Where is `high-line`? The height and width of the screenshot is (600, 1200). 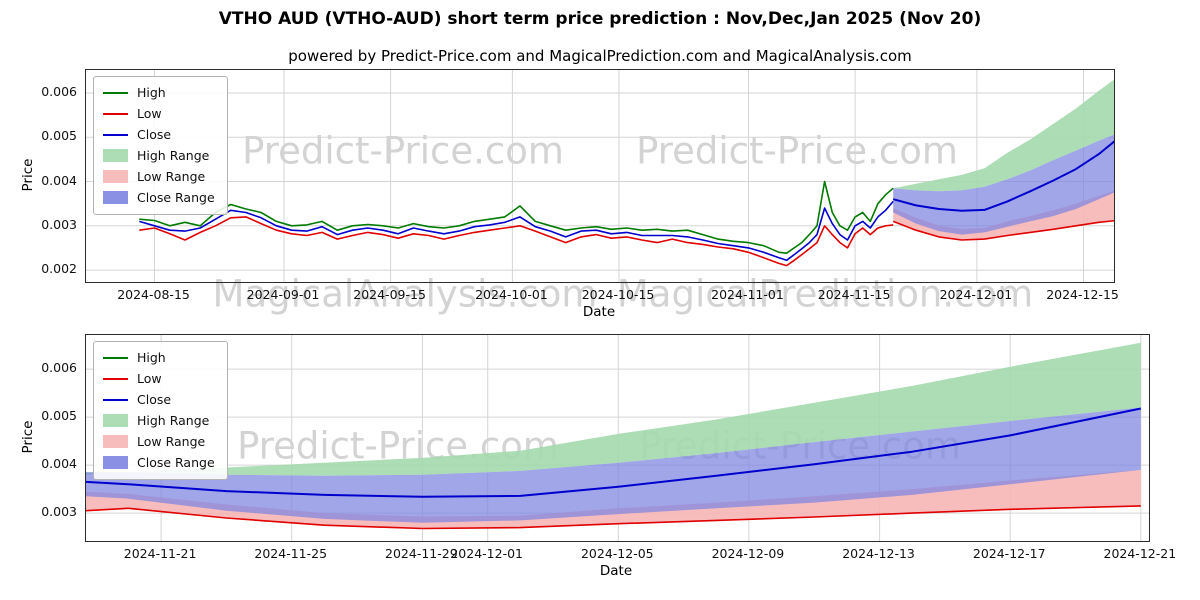
high-line is located at coordinates (516, 217).